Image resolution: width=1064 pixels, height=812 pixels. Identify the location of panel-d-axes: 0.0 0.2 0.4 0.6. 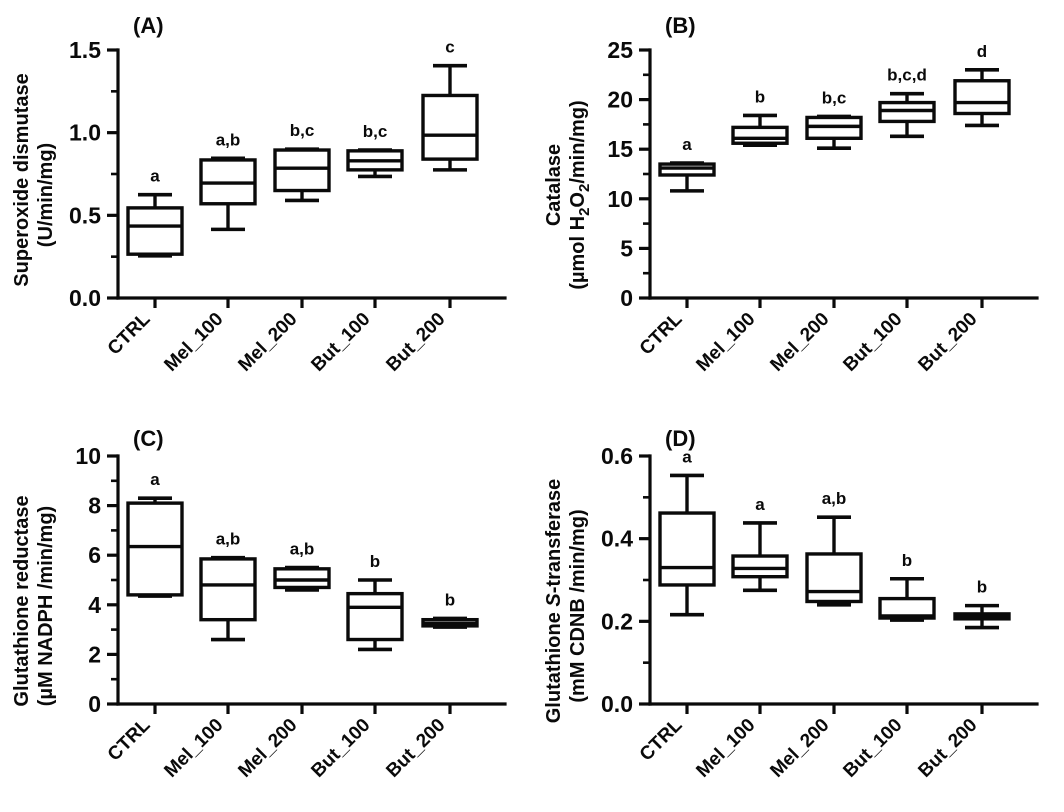
(820, 580).